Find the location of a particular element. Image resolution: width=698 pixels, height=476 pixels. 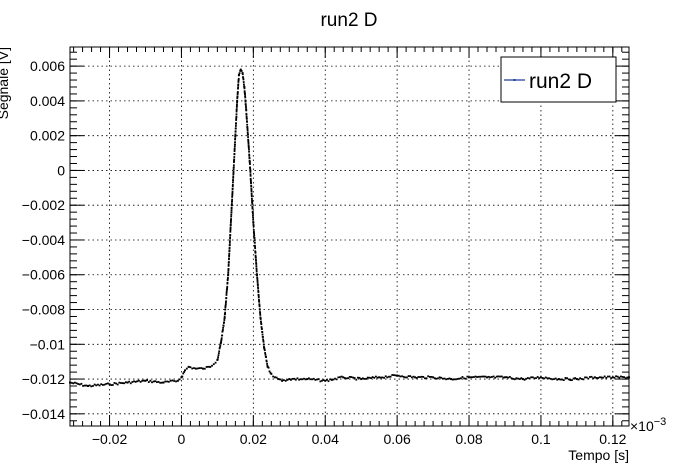

x-exponent-base: ×10 is located at coordinates (642, 426).